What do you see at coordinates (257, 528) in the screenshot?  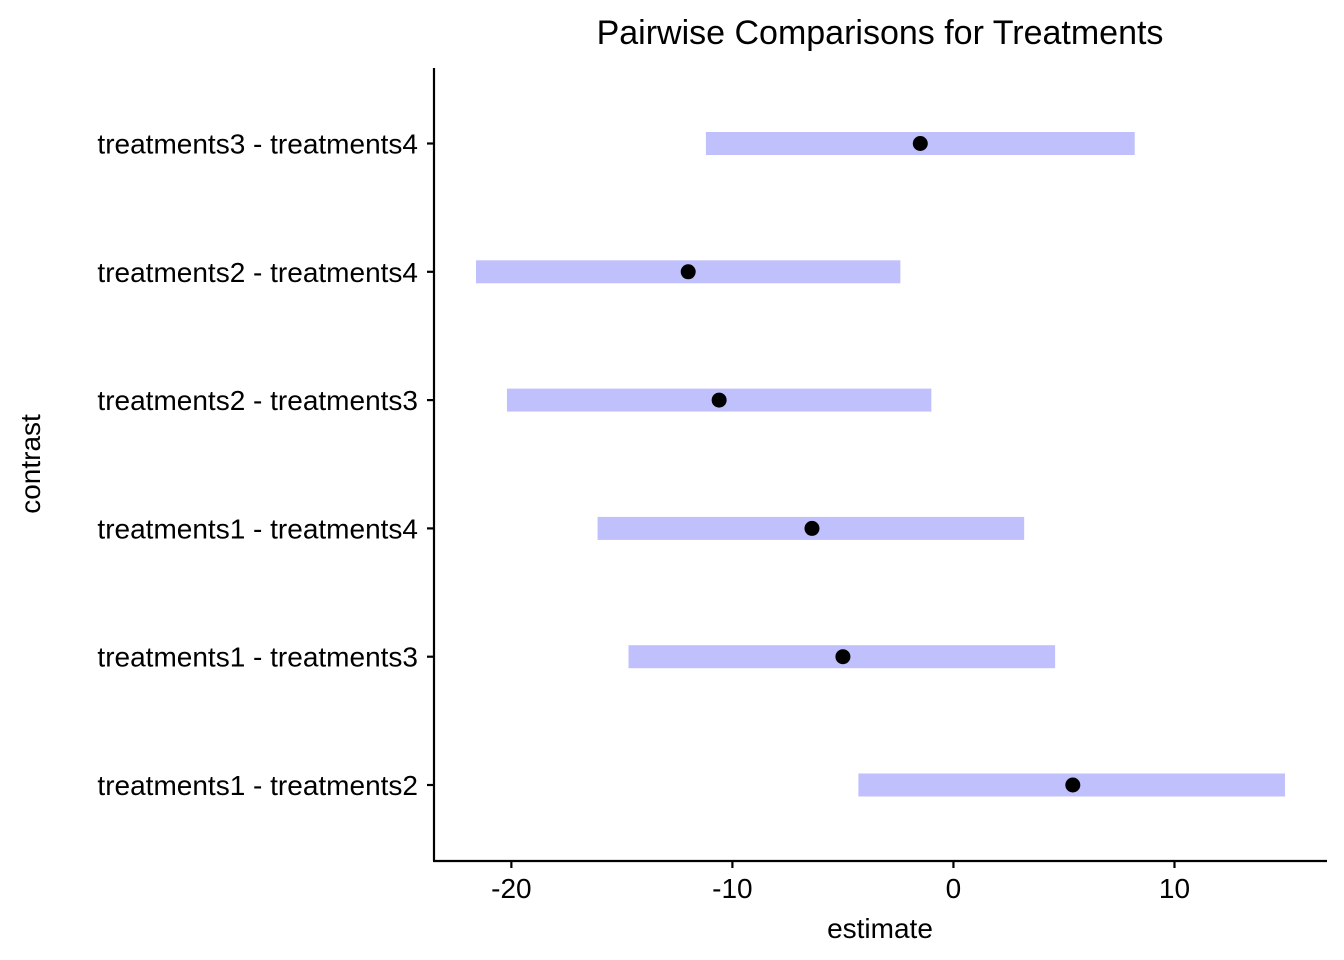 I see `y-tick-label-3: treatments1 - treatments4` at bounding box center [257, 528].